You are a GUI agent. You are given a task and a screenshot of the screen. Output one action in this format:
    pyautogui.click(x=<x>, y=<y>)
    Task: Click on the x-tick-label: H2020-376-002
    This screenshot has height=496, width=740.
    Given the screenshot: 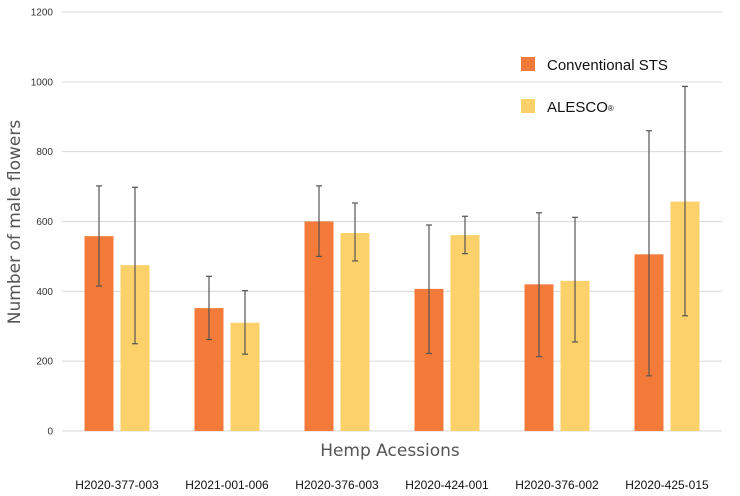 What is the action you would take?
    pyautogui.click(x=557, y=485)
    